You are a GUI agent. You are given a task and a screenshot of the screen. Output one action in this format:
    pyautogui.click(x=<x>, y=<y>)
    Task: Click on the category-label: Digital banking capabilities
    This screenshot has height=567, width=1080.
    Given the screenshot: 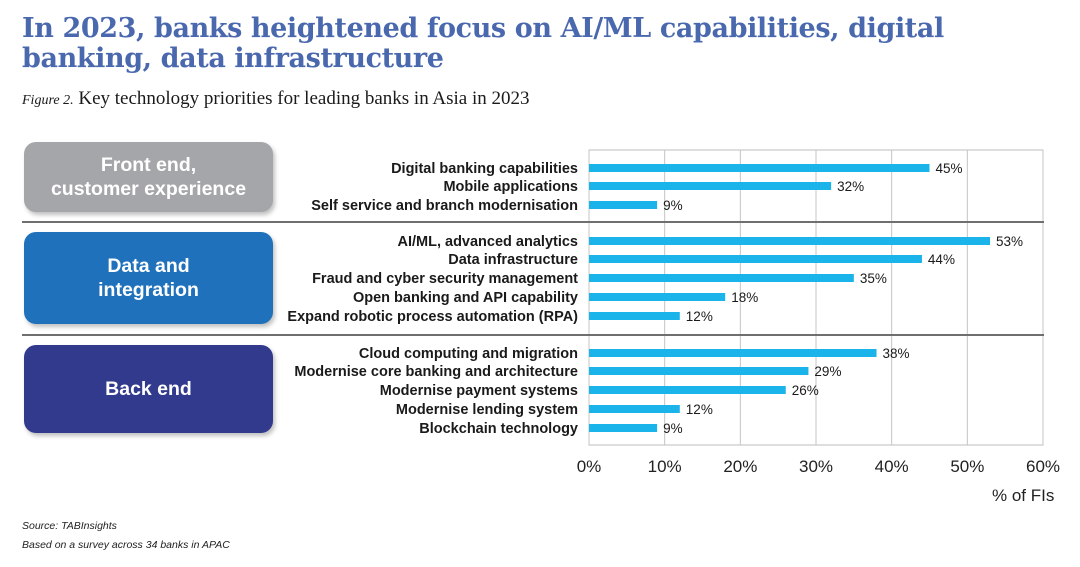 What is the action you would take?
    pyautogui.click(x=484, y=169)
    